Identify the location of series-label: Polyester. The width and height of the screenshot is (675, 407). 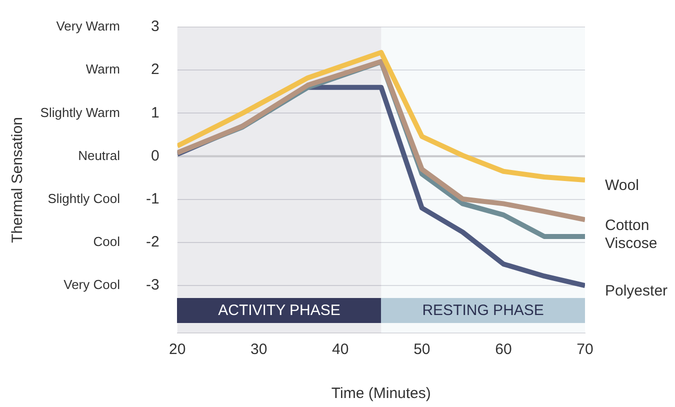
(636, 291).